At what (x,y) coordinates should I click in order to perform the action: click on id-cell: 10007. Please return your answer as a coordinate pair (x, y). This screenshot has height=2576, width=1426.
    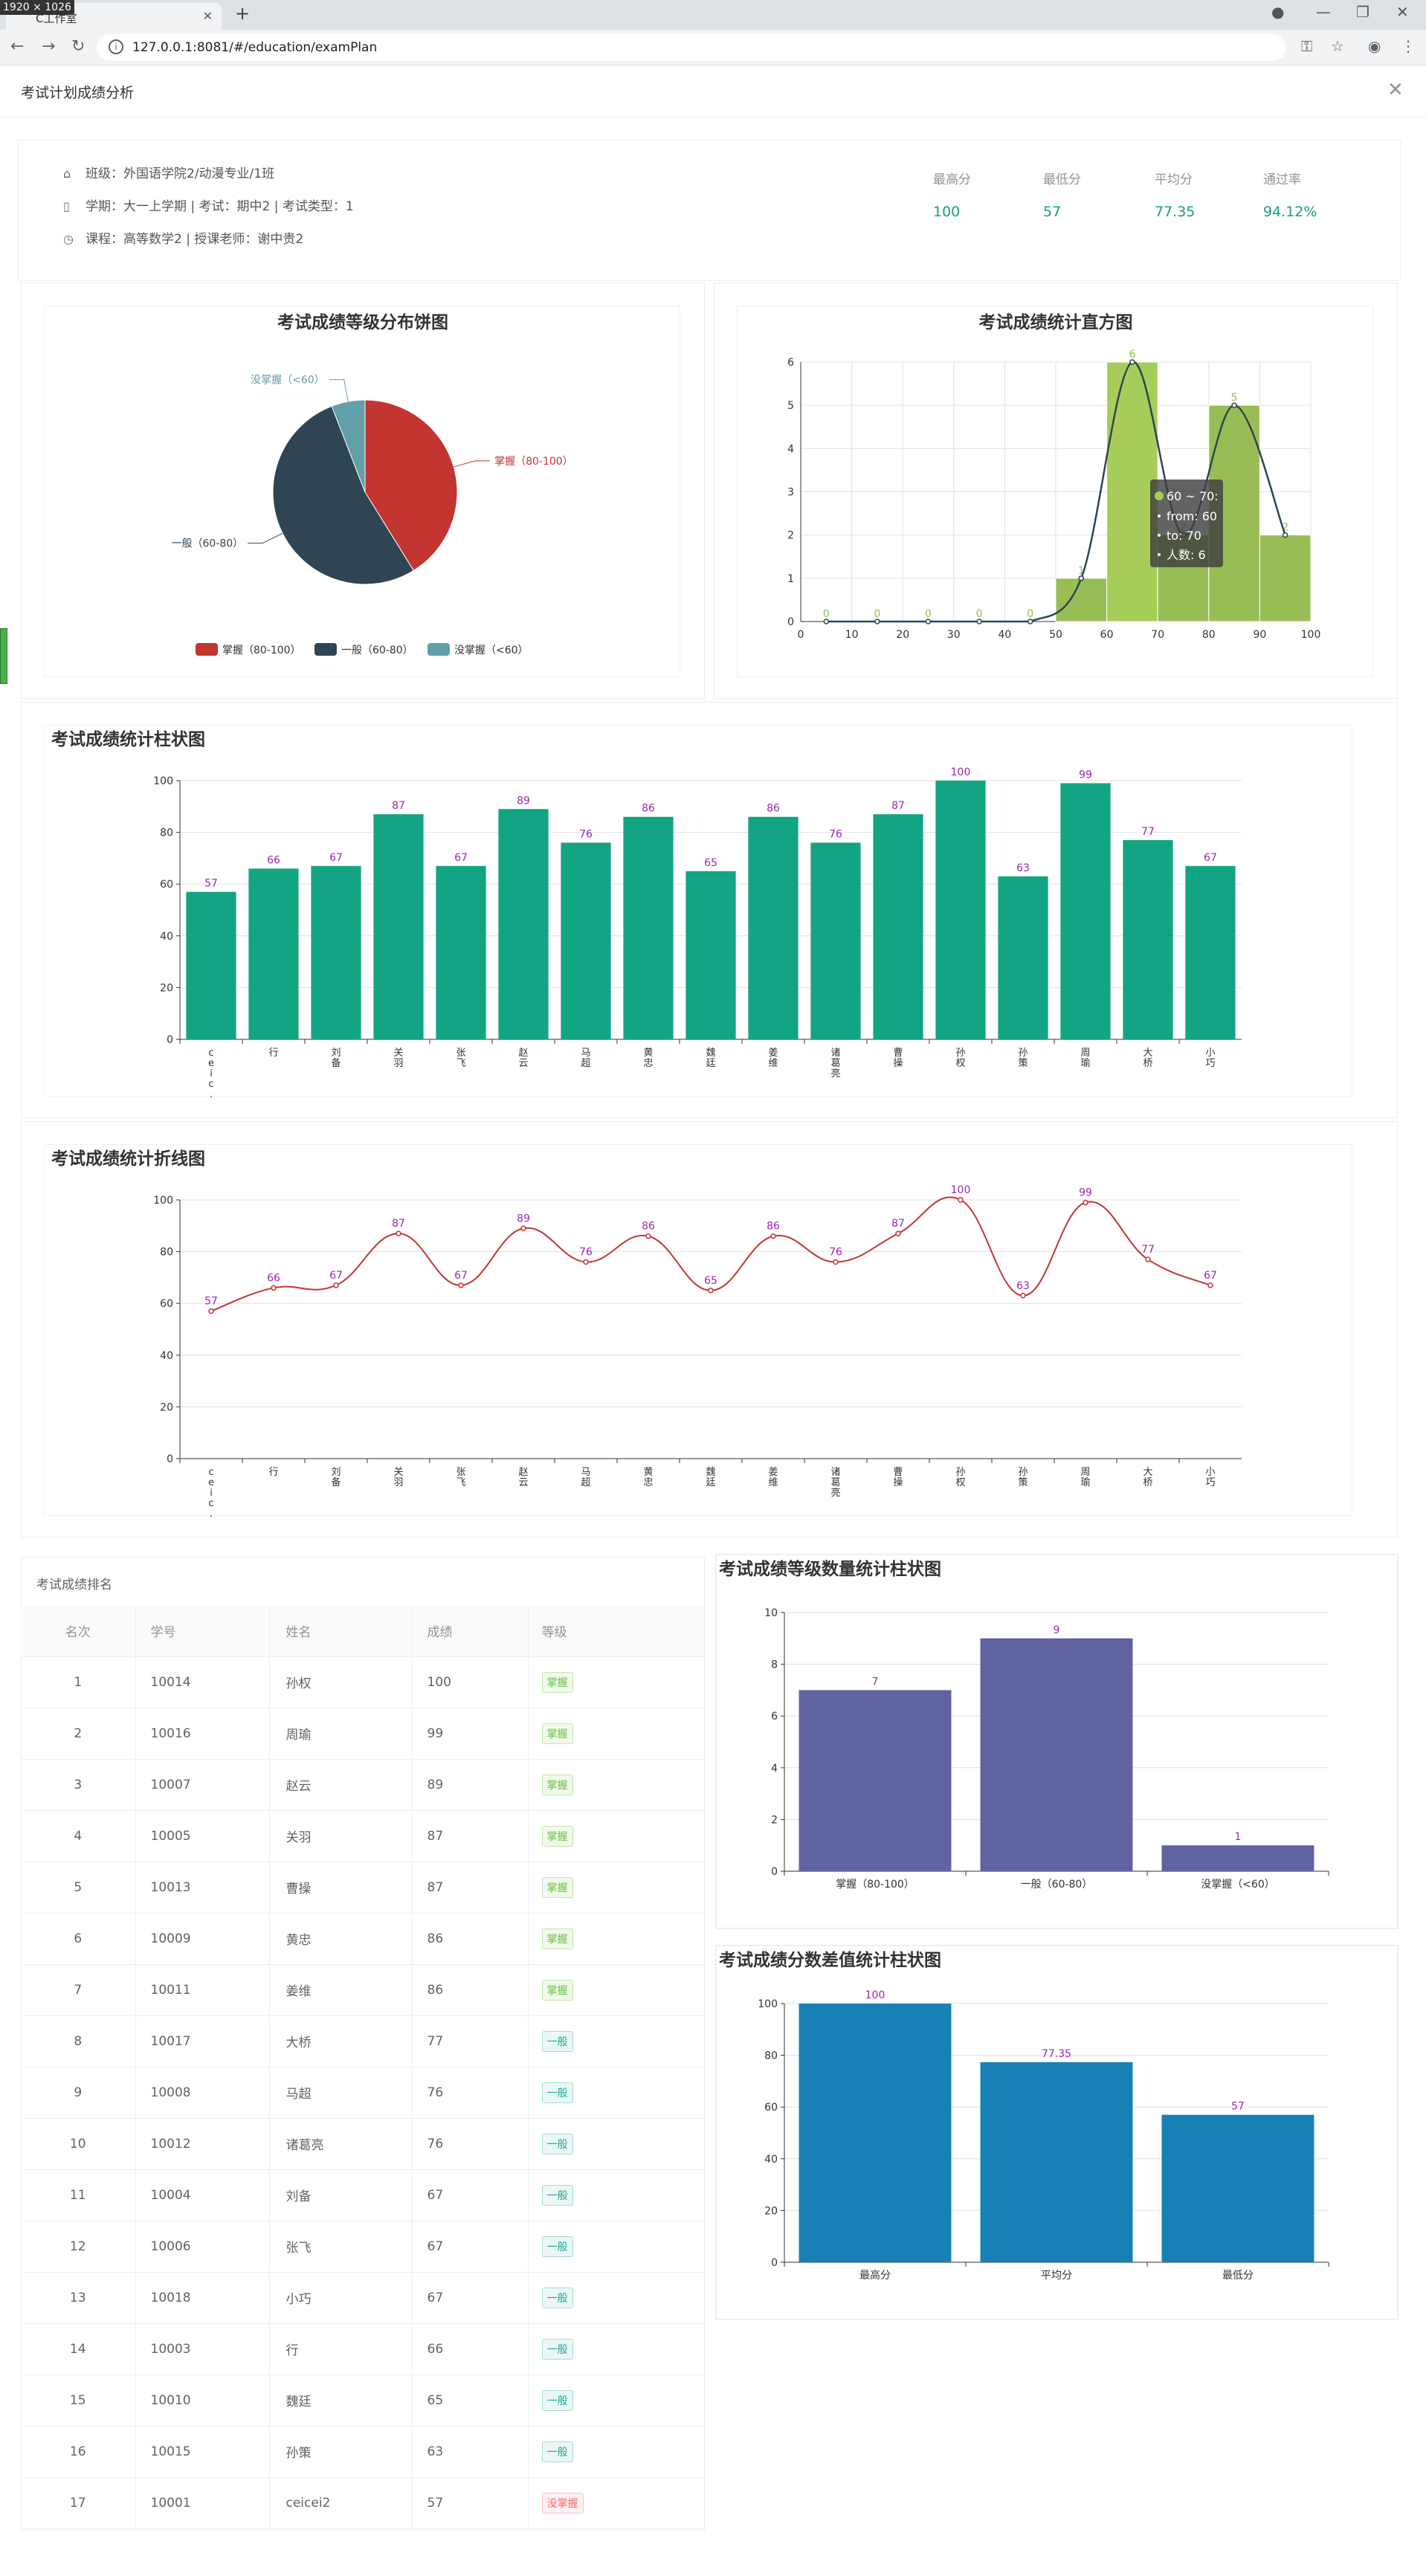
    Looking at the image, I should click on (202, 1785).